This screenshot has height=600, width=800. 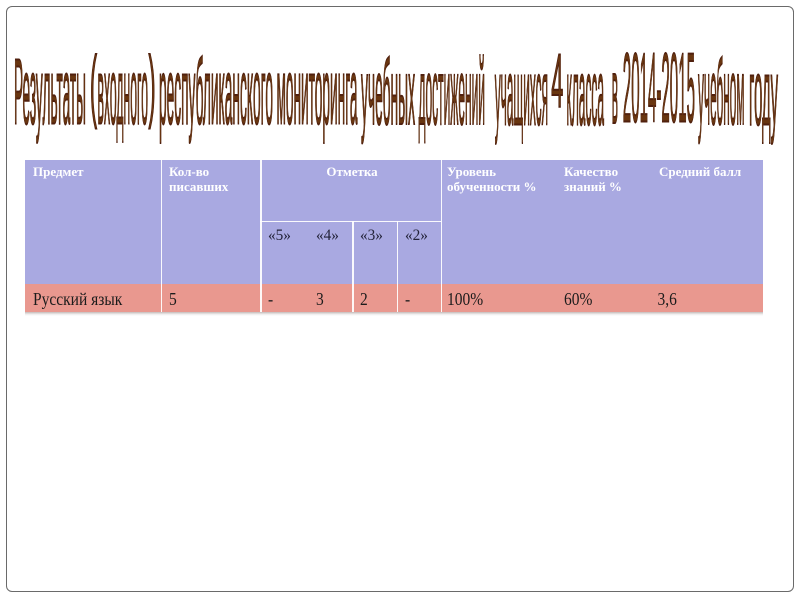 I want to click on svg-text: 2014-2015, so click(x=659, y=88).